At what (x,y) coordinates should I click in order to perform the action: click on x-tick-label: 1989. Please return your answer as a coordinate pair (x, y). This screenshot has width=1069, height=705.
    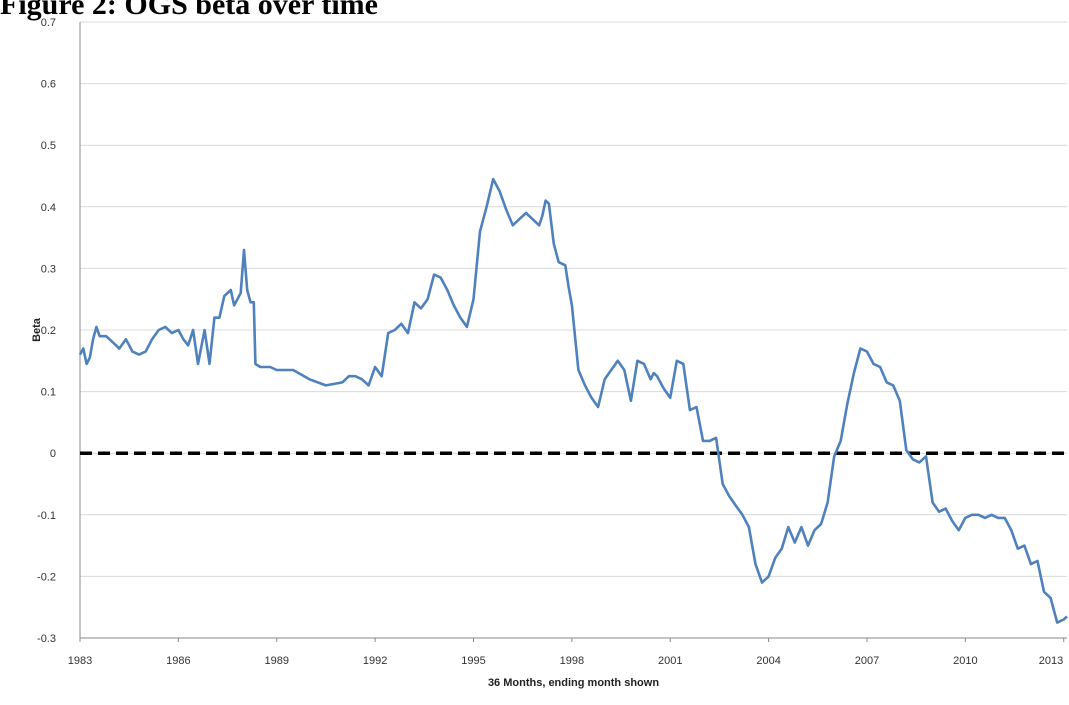
    Looking at the image, I should click on (277, 661).